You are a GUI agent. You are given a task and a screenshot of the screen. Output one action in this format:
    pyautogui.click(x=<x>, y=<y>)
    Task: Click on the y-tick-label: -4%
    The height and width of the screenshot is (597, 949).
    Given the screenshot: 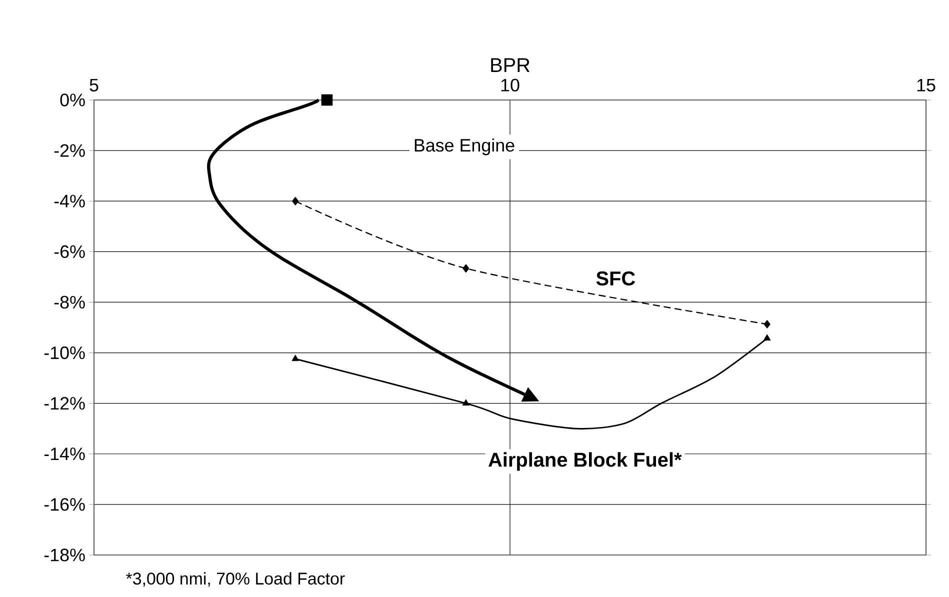 What is the action you would take?
    pyautogui.click(x=69, y=201)
    